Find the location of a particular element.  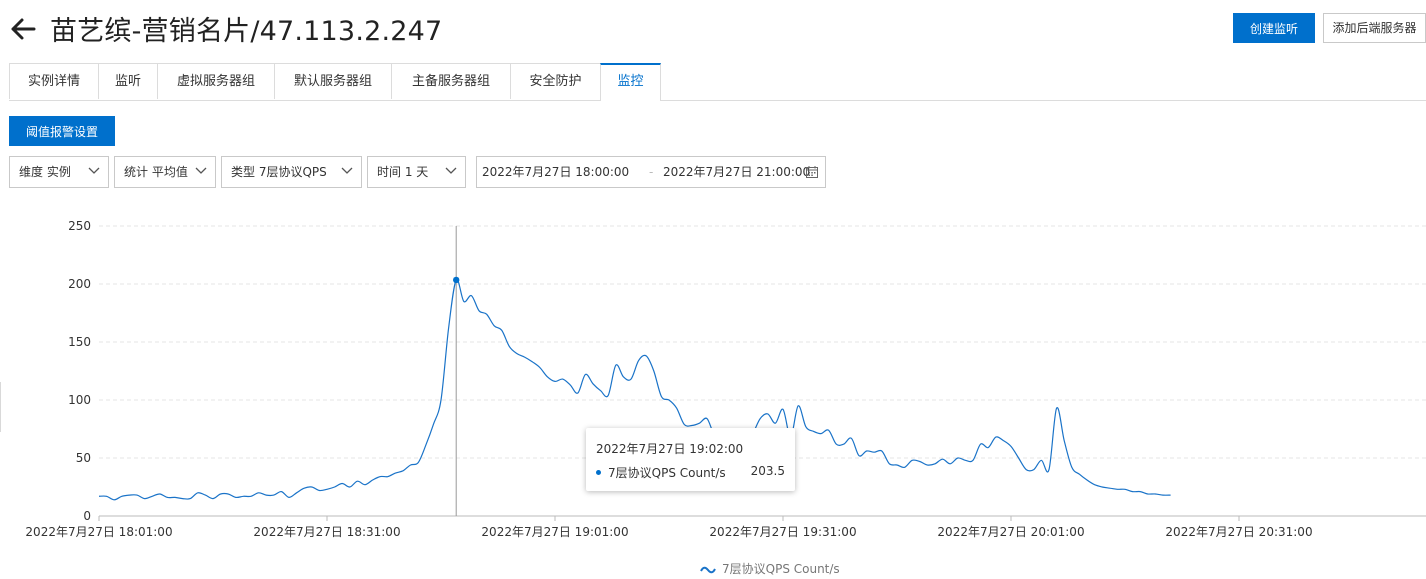

y-tick-label: 200 is located at coordinates (79, 284).